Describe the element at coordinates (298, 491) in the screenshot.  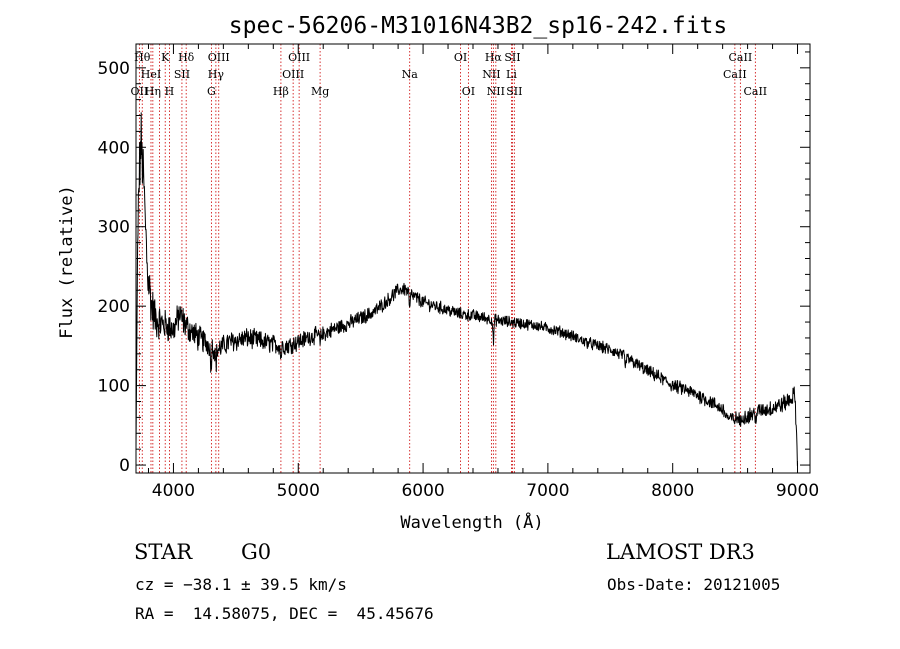
I see `x-tick-label: 5000` at that location.